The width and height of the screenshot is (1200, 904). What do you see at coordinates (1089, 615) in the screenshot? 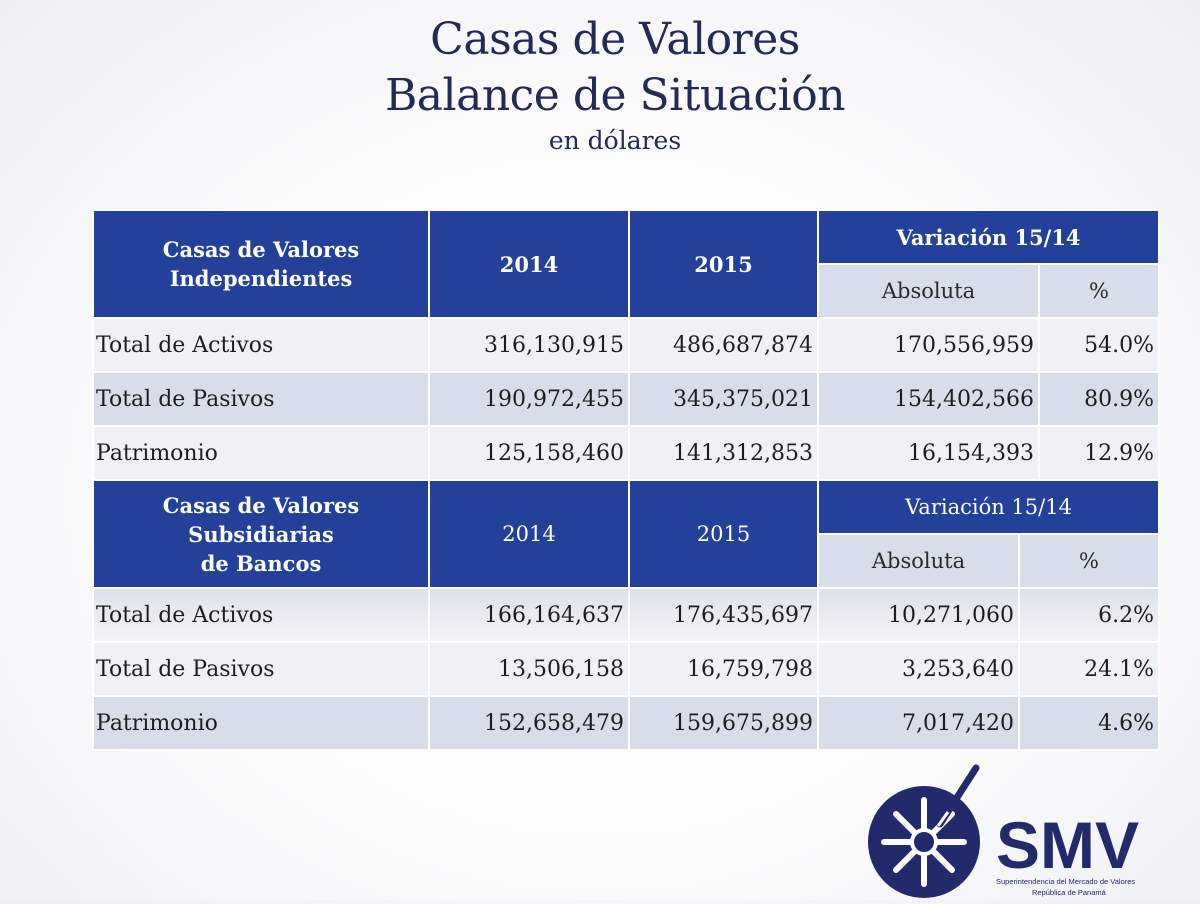
I see `cell-percent: 6.2%` at bounding box center [1089, 615].